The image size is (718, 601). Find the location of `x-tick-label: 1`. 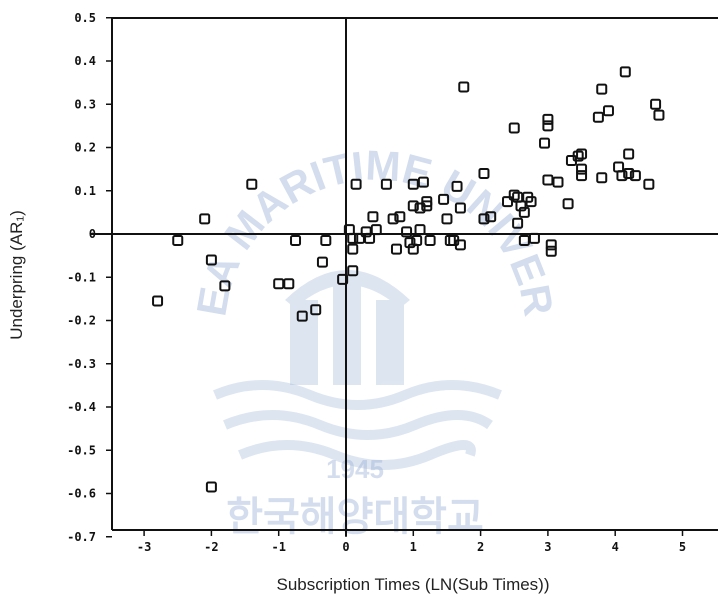

x-tick-label: 1 is located at coordinates (413, 547).